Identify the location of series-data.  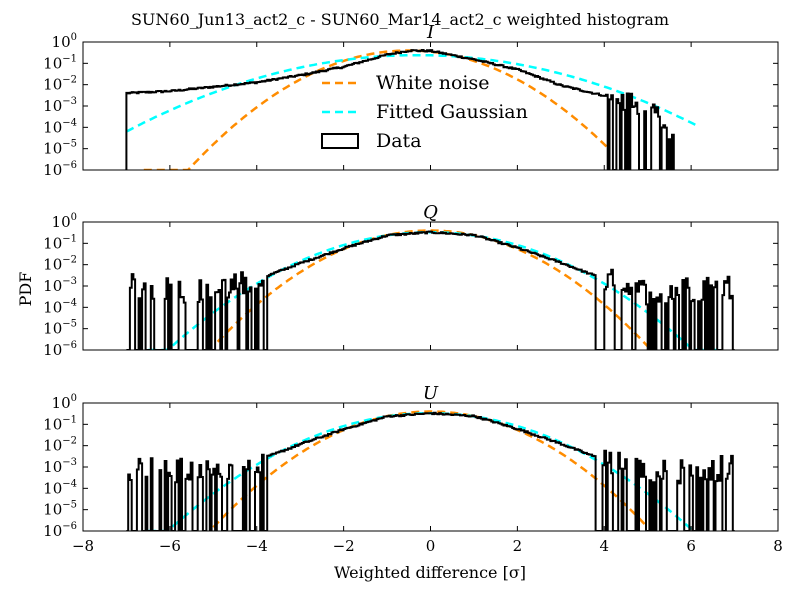
(400, 109).